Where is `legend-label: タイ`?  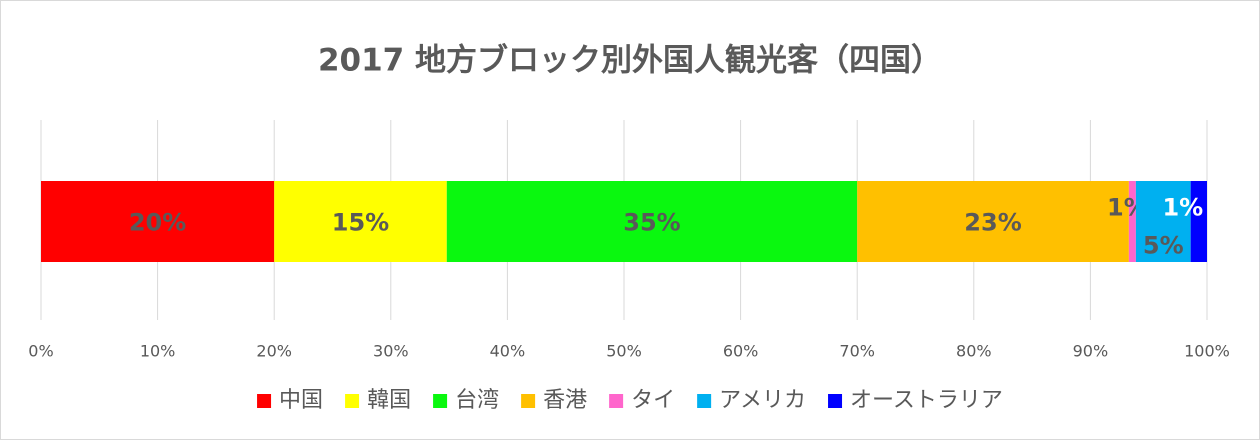 legend-label: タイ is located at coordinates (653, 400).